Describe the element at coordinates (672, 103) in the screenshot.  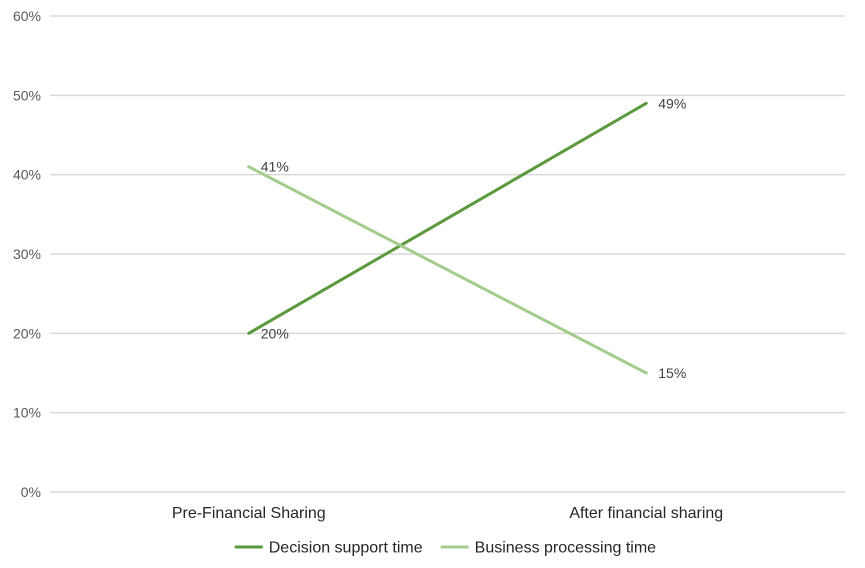
I see `data-label: 49%` at that location.